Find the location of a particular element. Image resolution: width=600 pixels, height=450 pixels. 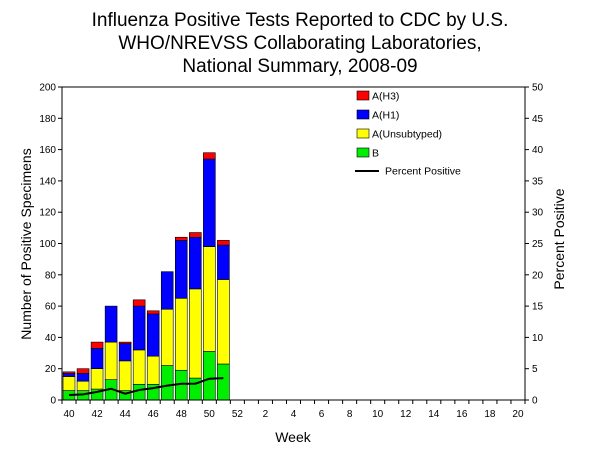

bar-segment-a-h3--week-49 is located at coordinates (195, 235).